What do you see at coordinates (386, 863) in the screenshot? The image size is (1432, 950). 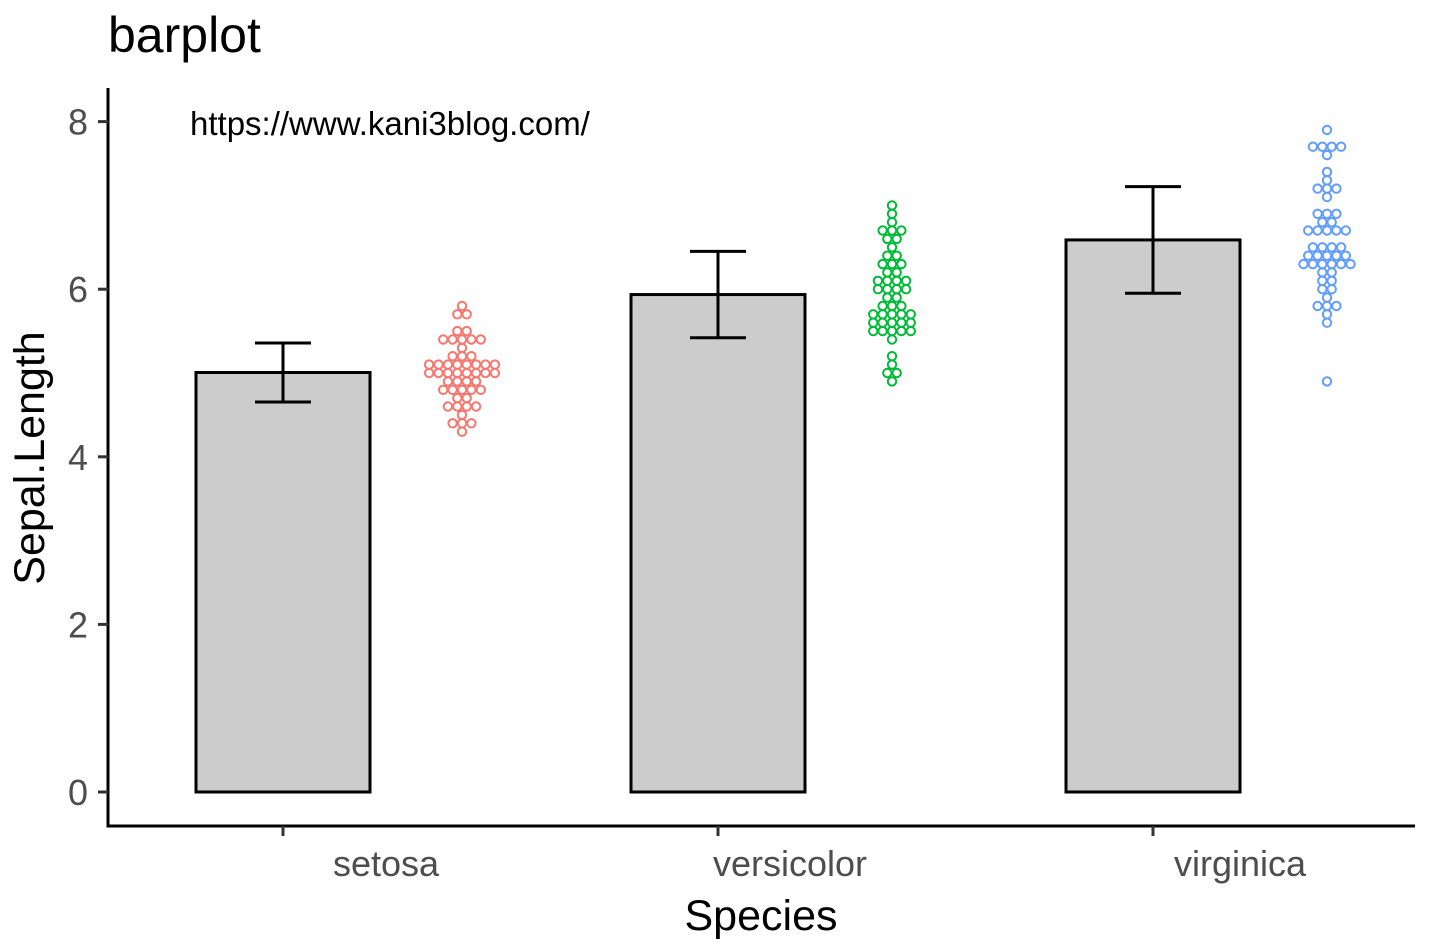 I see `x-tick-label: setosa` at bounding box center [386, 863].